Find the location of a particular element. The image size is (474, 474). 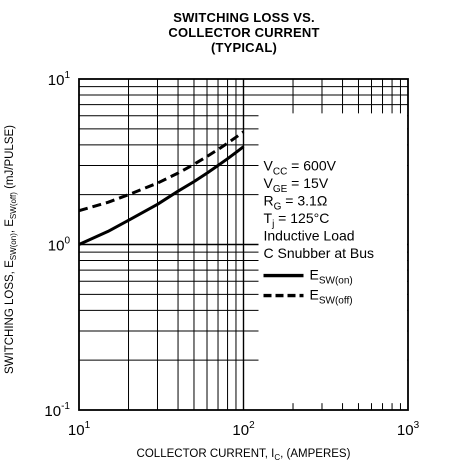

y-tick-label: 10¹ is located at coordinates (59, 79).